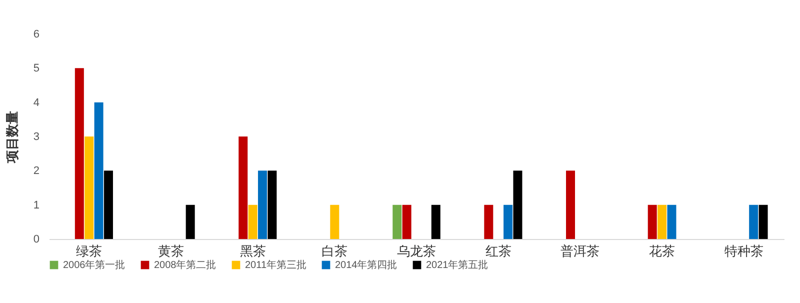  What do you see at coordinates (335, 251) in the screenshot?
I see `x-tick-label: 白茶` at bounding box center [335, 251].